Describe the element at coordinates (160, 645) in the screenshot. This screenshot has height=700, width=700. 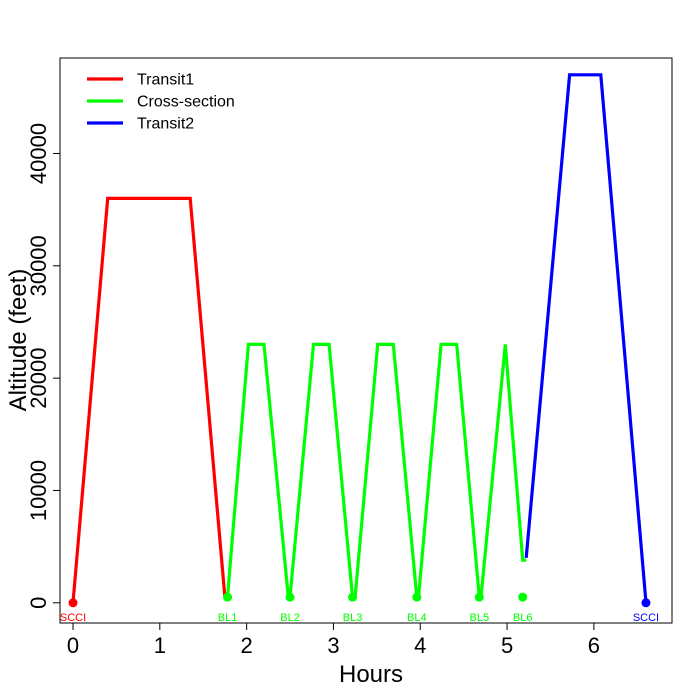
I see `x-tick-label: 1` at that location.